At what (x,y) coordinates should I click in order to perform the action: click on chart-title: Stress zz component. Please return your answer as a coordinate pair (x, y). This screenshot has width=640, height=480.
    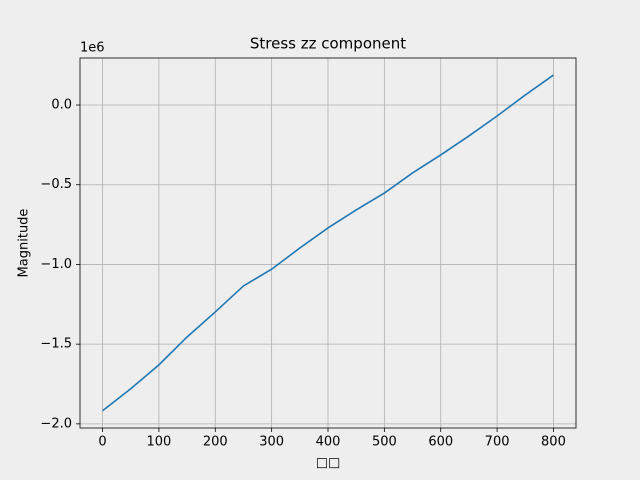
    Looking at the image, I should click on (328, 44).